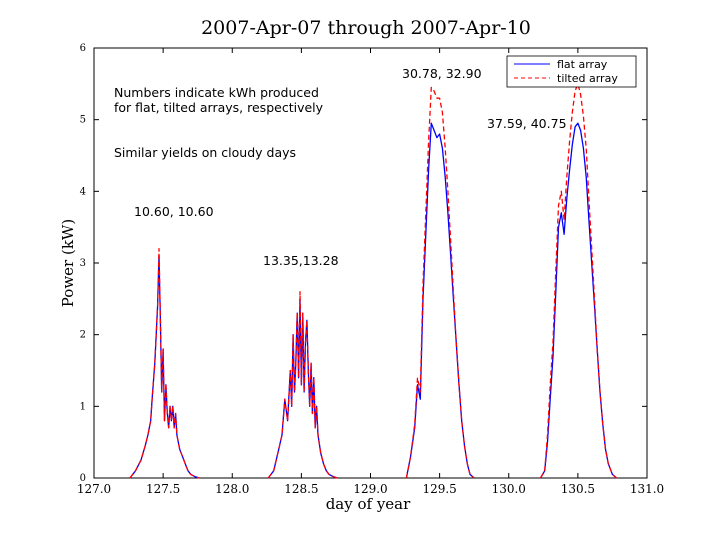 This screenshot has height=540, width=720. I want to click on y-tick-label: 0, so click(83, 478).